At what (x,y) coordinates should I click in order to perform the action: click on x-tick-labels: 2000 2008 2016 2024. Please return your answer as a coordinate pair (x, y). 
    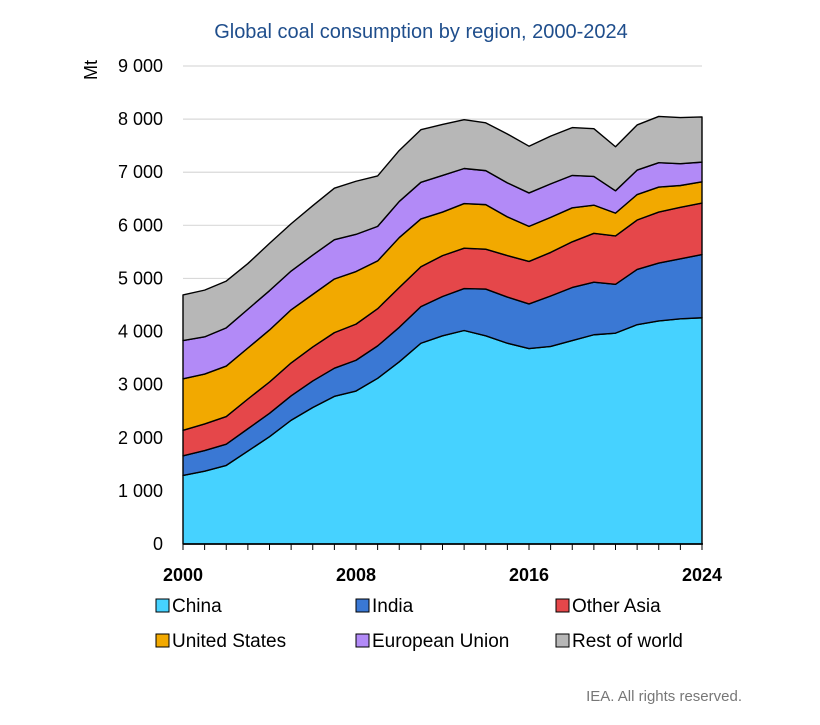
    Looking at the image, I should click on (442, 575).